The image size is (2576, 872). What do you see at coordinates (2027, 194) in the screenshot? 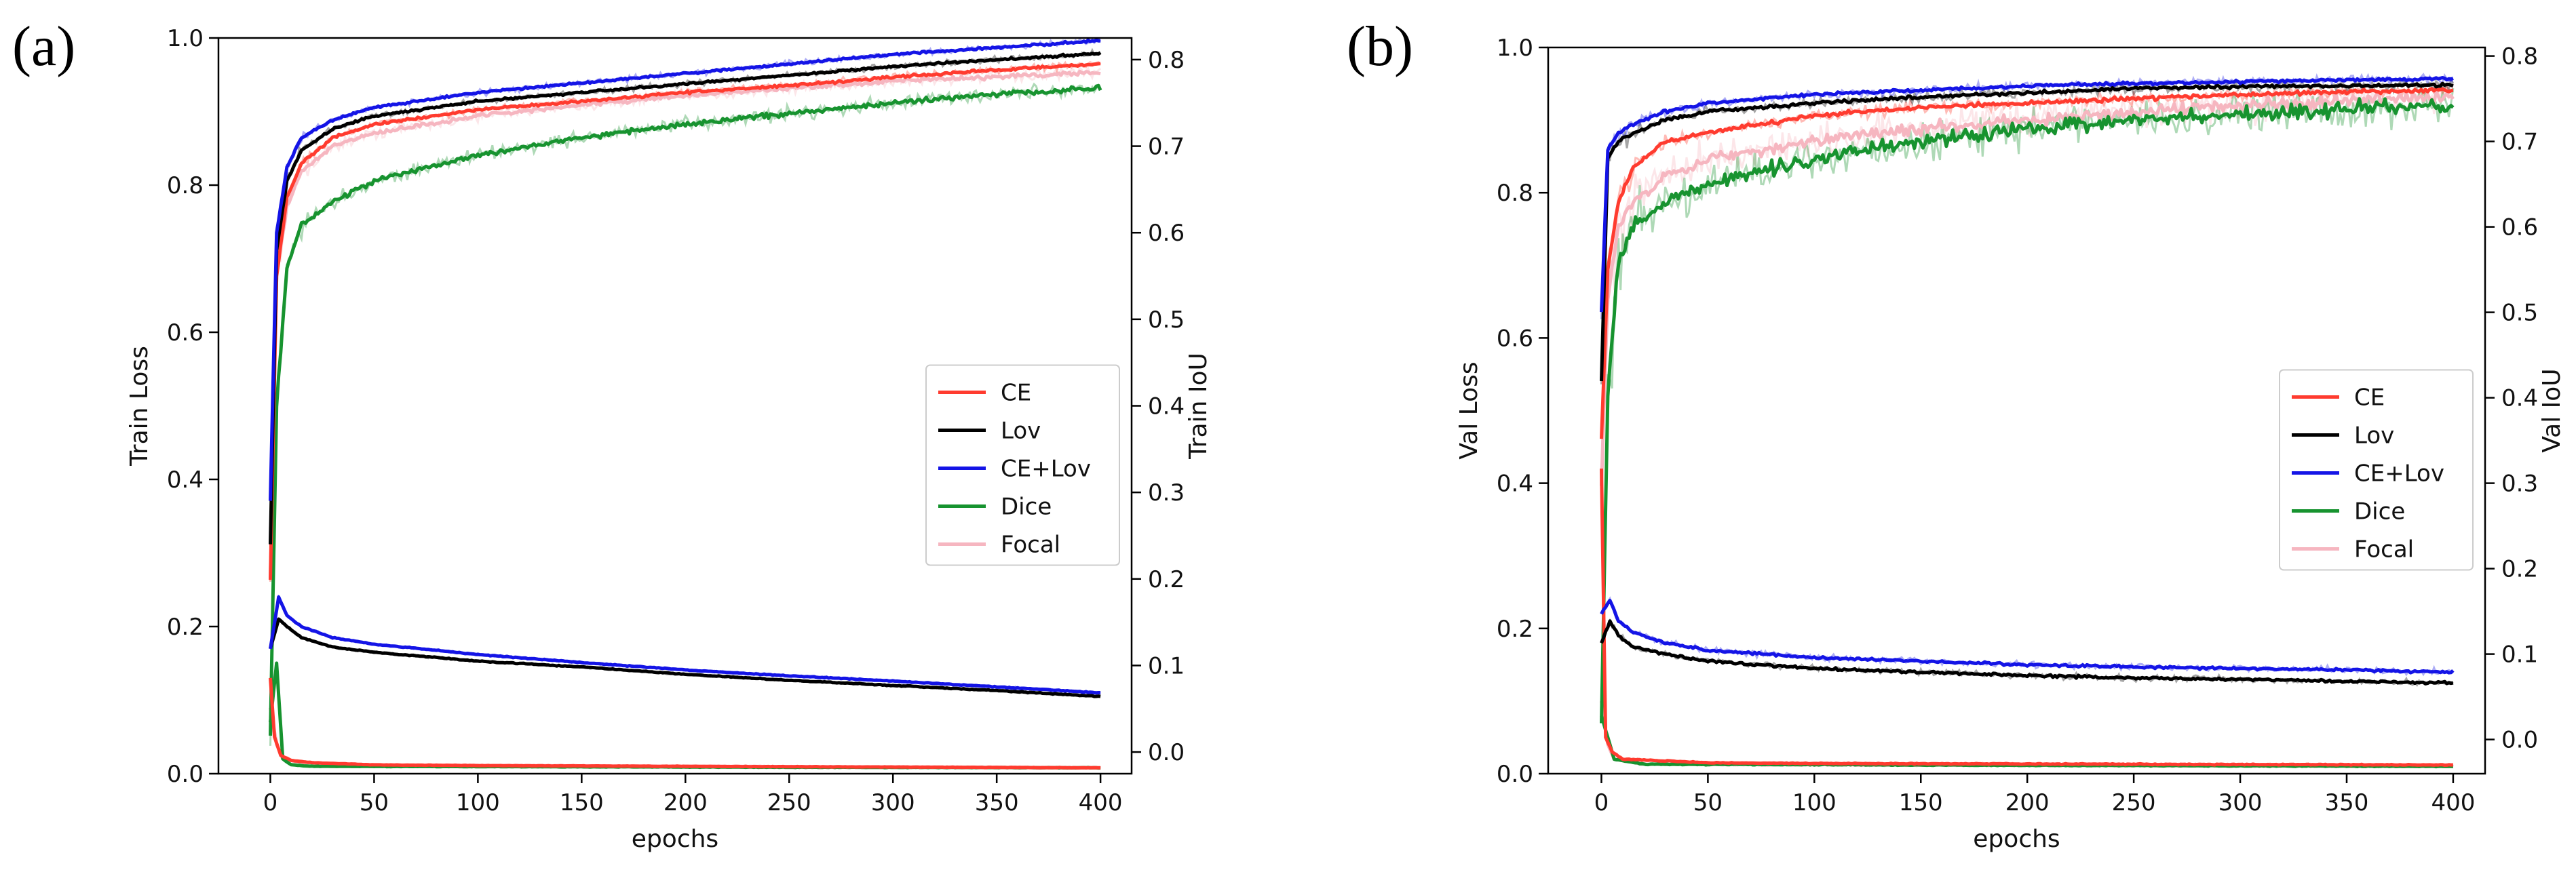
I see `series-line-iou-ce-lov` at bounding box center [2027, 194].